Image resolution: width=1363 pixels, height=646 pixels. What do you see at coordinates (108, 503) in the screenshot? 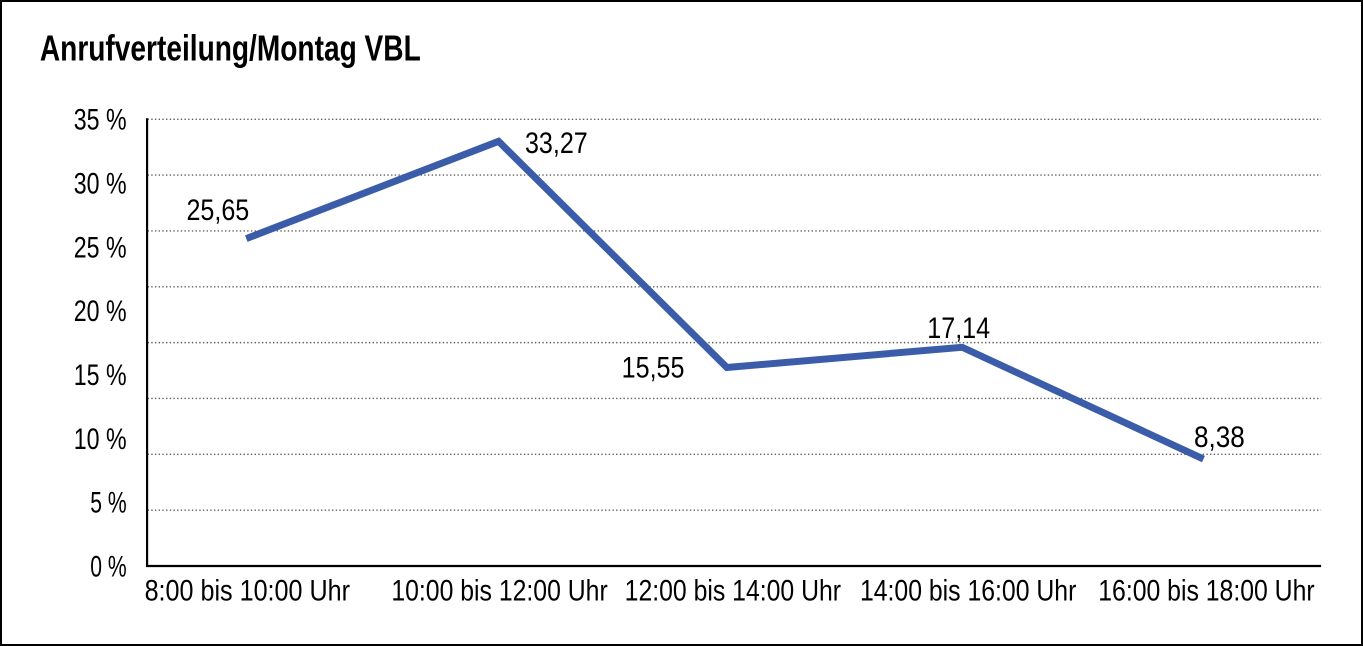
I see `y-axis-tick-label: 5 %` at bounding box center [108, 503].